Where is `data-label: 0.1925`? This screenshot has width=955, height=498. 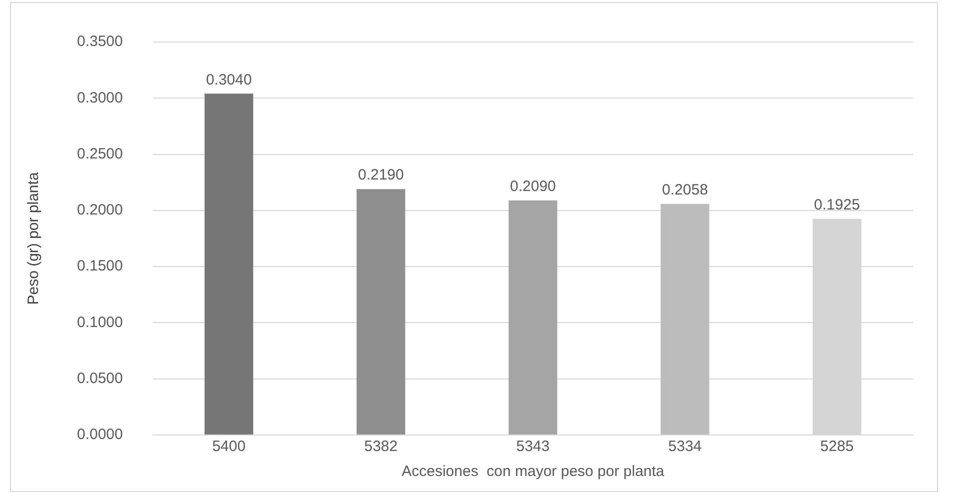
data-label: 0.1925 is located at coordinates (837, 205).